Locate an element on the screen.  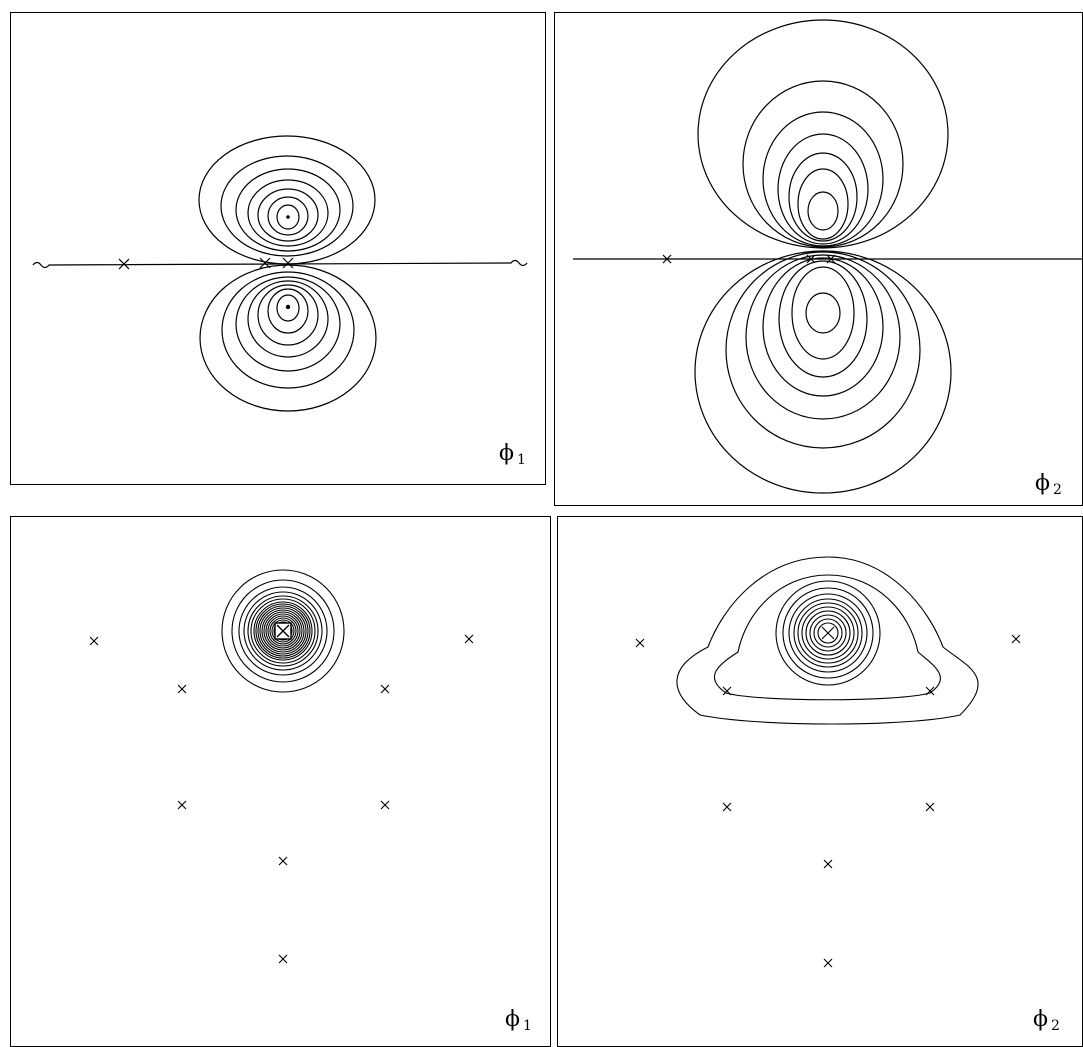
contour-plot-top-left is located at coordinates (280, 273).